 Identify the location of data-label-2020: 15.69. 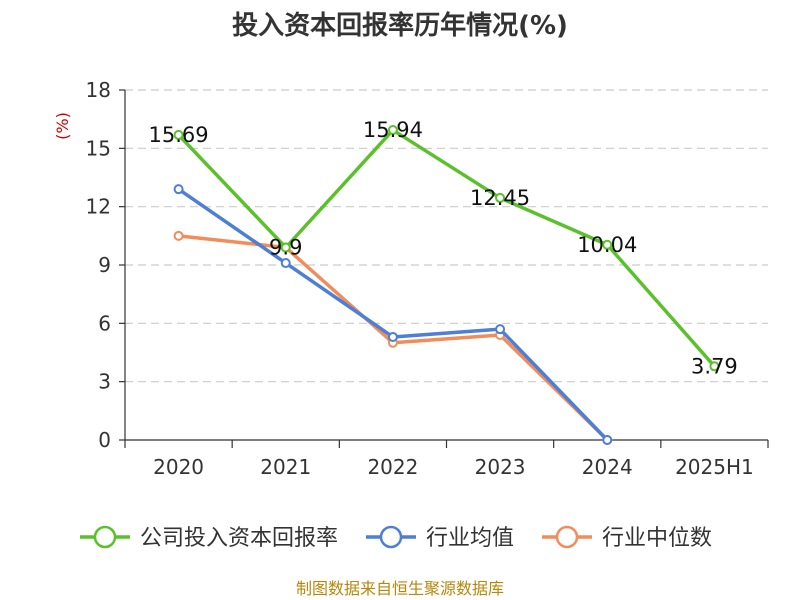
(179, 135).